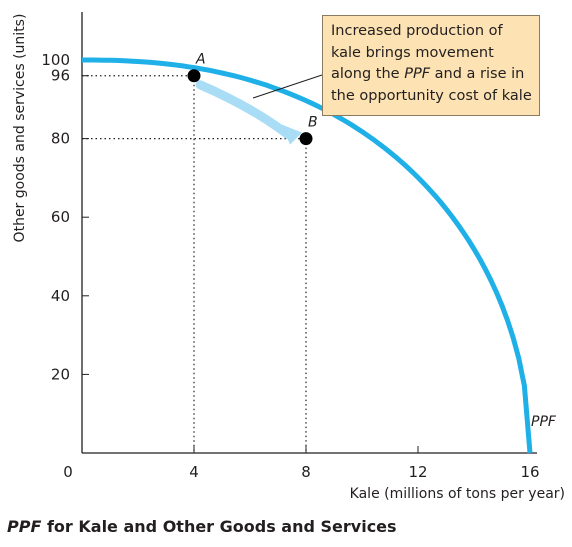 This screenshot has width=572, height=547. What do you see at coordinates (200, 60) in the screenshot?
I see `point-label-a: A` at bounding box center [200, 60].